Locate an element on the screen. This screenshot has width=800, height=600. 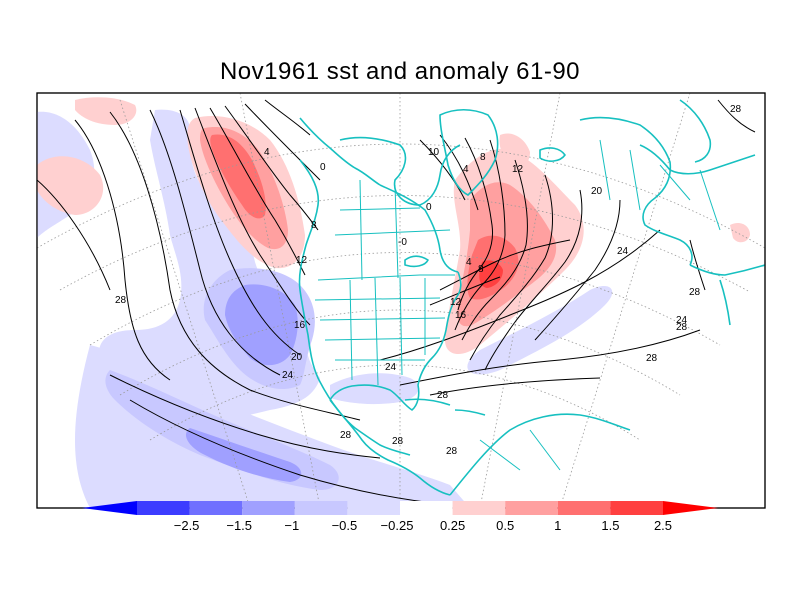
contour-label-gulf-28b: 28 is located at coordinates (398, 441).